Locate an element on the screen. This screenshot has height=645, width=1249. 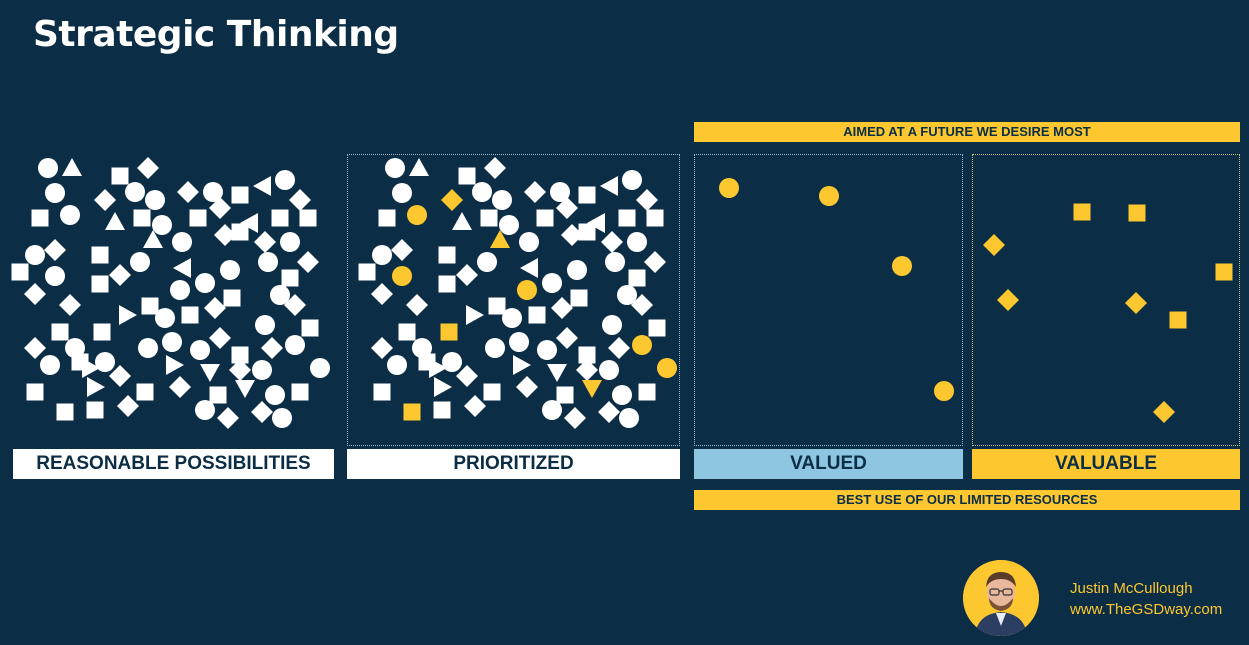
author-avatar is located at coordinates (1001, 598).